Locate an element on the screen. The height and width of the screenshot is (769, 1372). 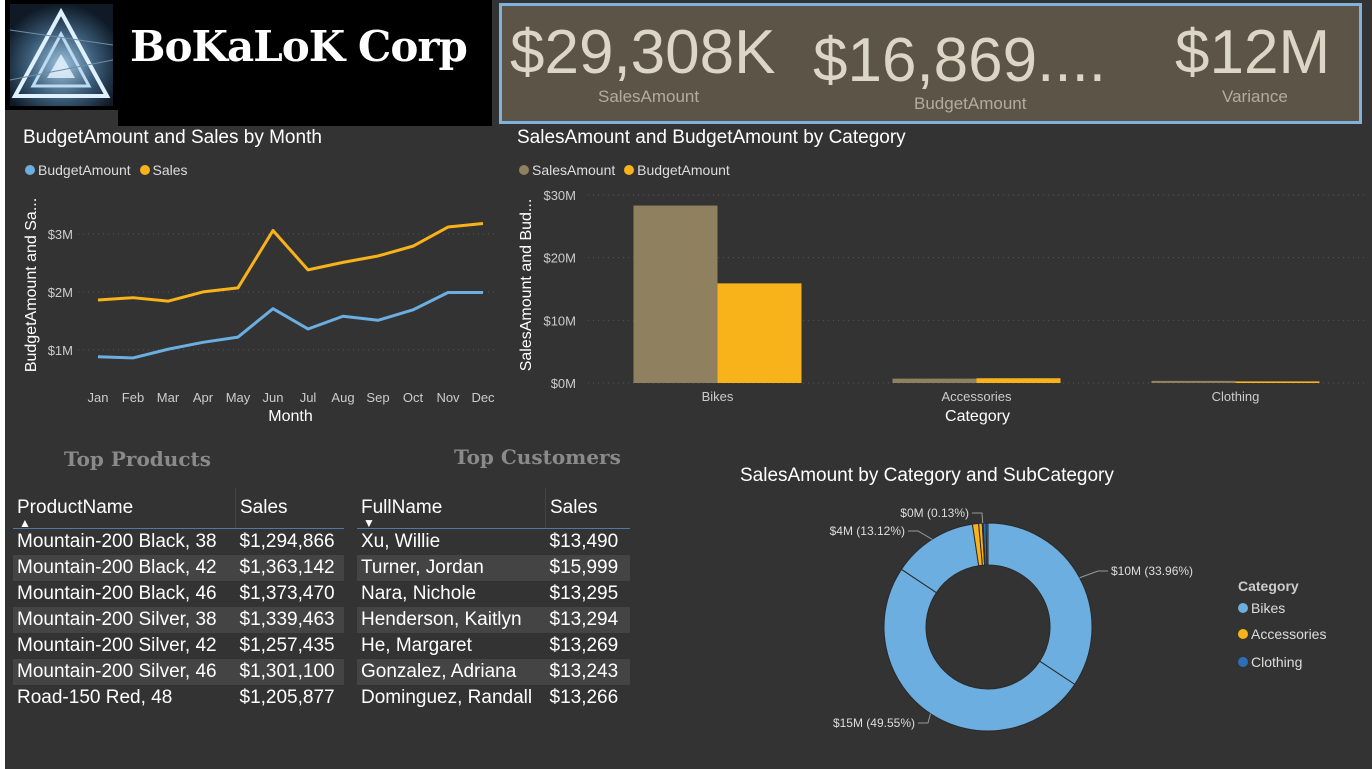
logo is located at coordinates (61, 55).